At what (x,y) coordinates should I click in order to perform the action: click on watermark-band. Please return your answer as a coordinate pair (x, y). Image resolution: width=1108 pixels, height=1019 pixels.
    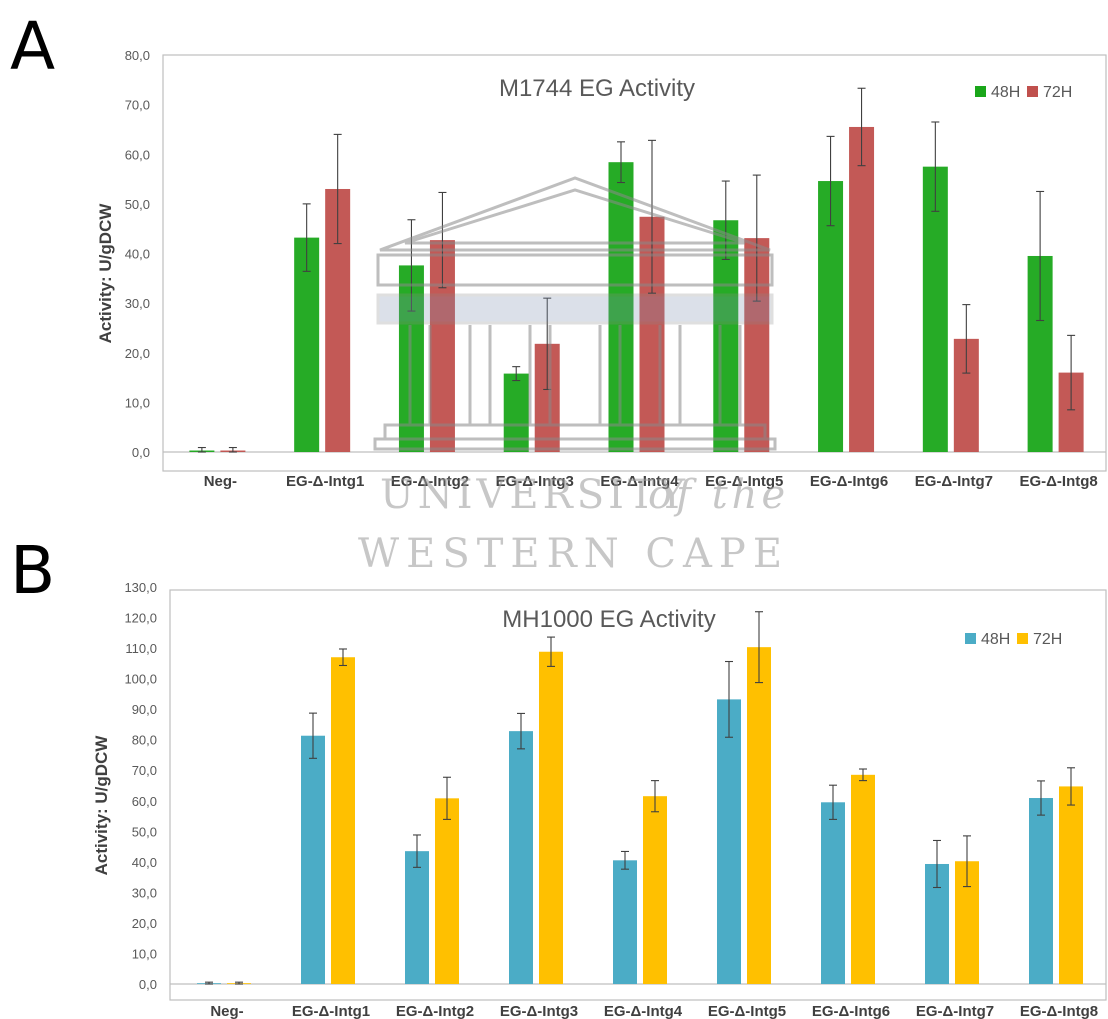
    Looking at the image, I should click on (575, 309).